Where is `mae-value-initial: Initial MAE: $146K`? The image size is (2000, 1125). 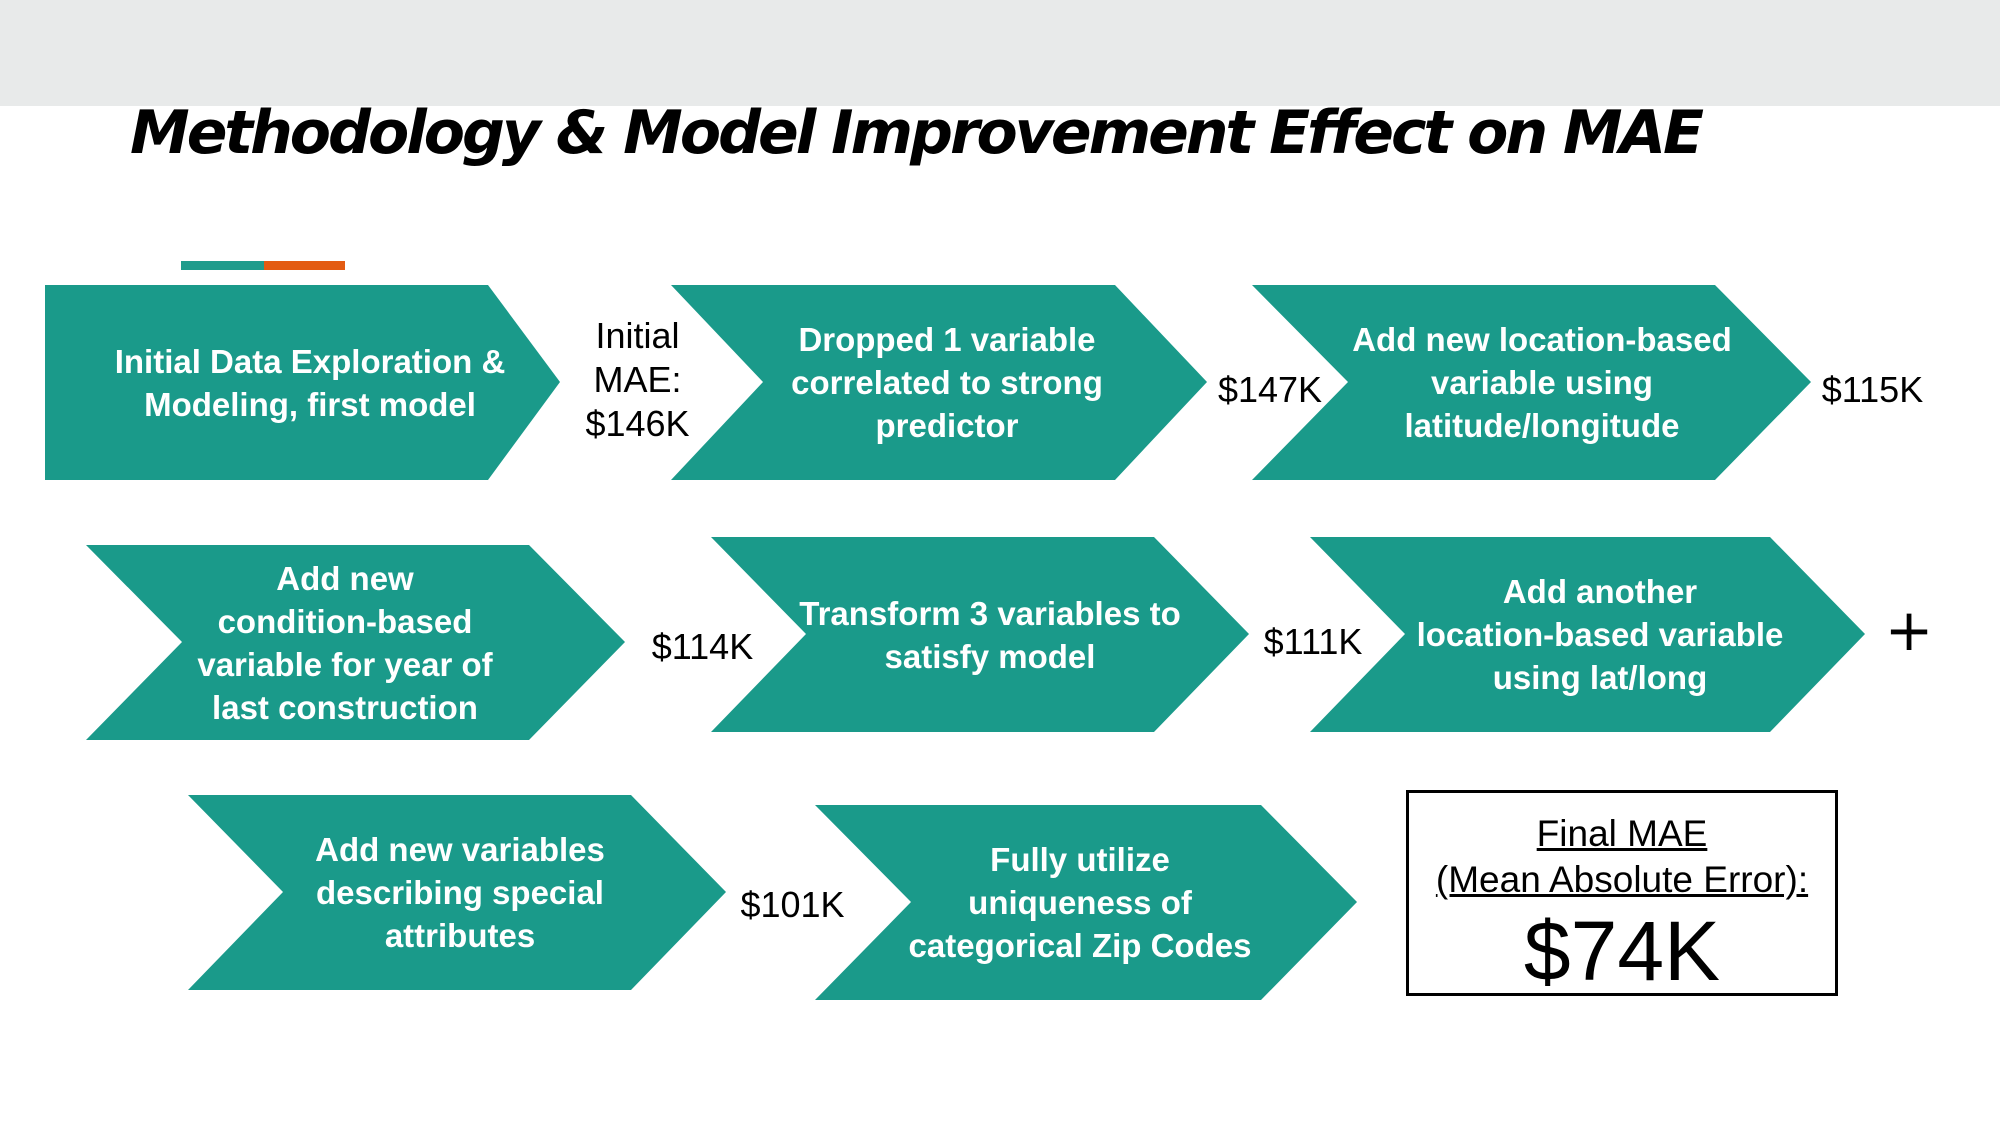 mae-value-initial: Initial MAE: $146K is located at coordinates (637, 379).